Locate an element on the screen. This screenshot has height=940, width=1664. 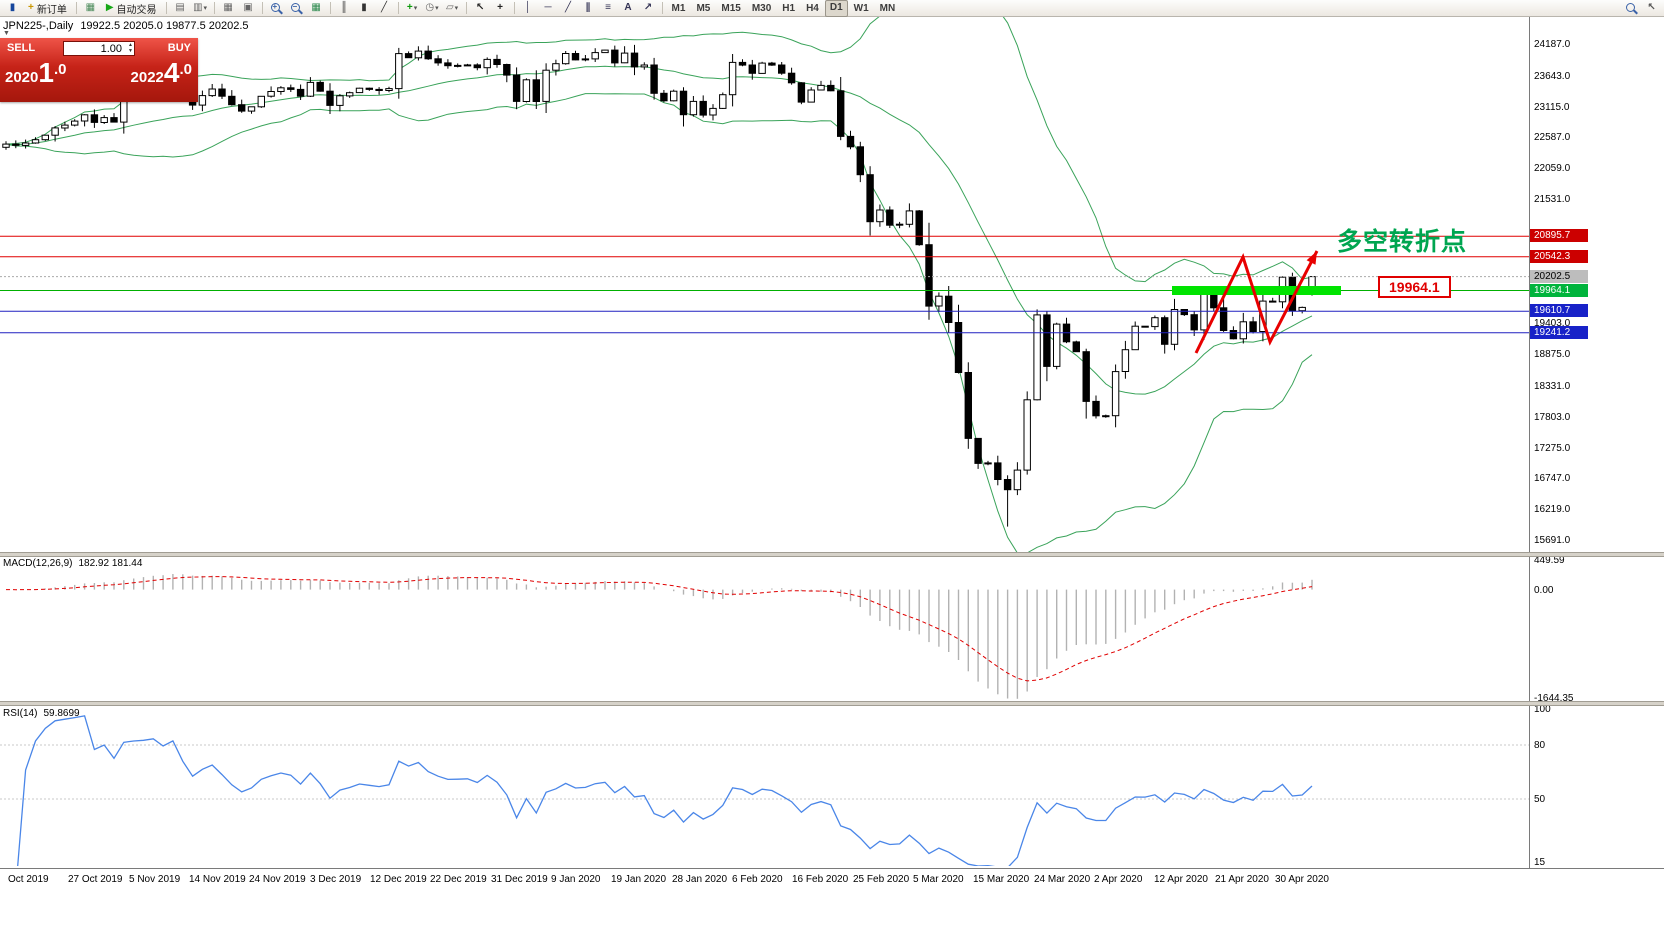
arrows-tool-icon: ↗ is located at coordinates (648, 7).